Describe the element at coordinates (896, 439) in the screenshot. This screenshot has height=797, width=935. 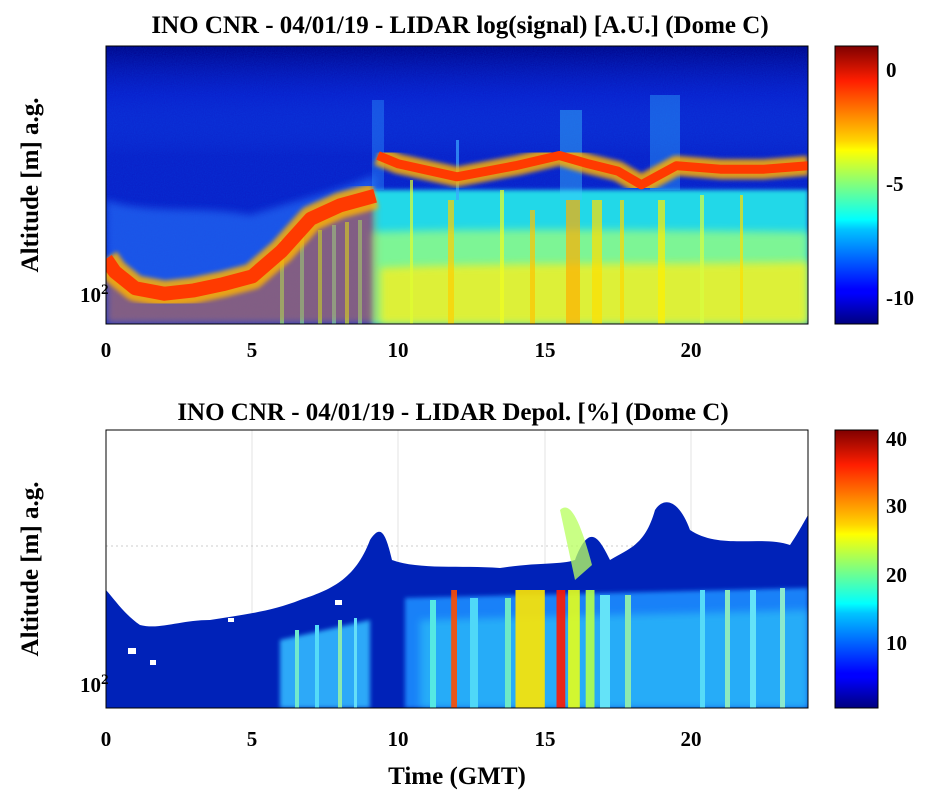
I see `bottom-colorbar-tick-40: 40` at that location.